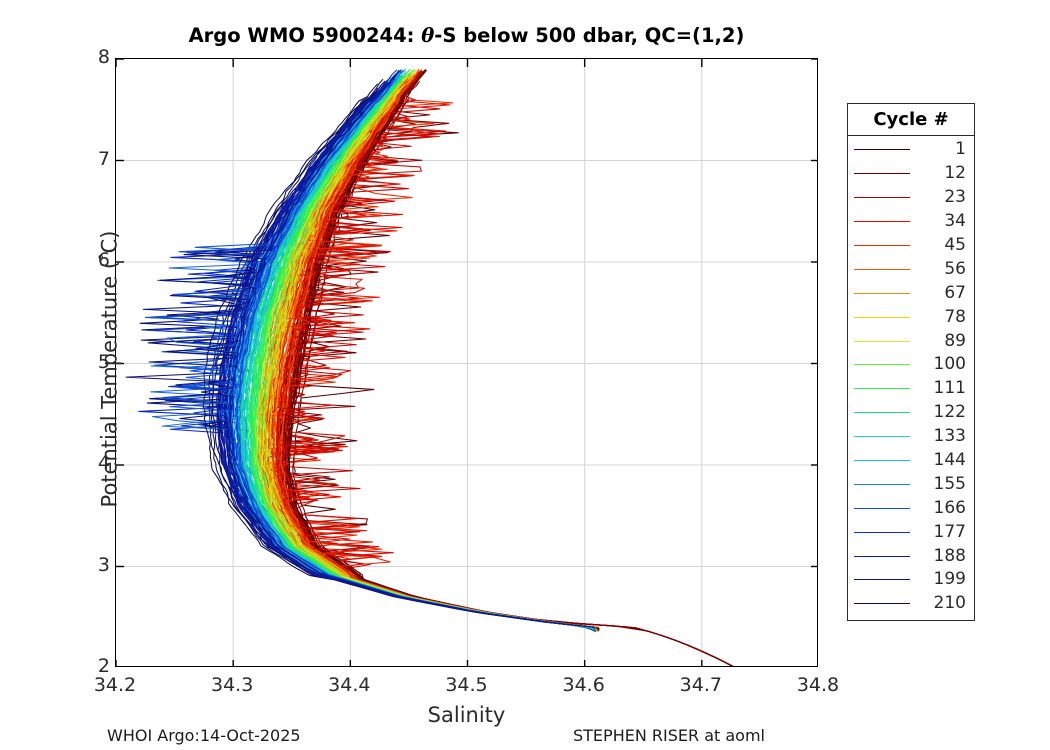 The image size is (1050, 750). I want to click on legend-item: 89, so click(911, 341).